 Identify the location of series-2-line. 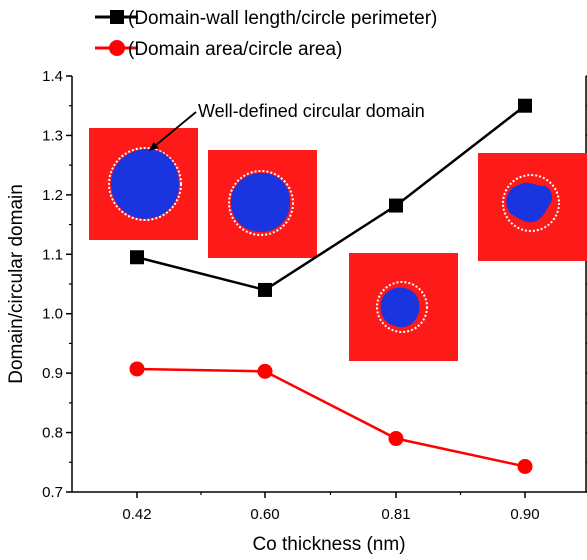
(331, 417).